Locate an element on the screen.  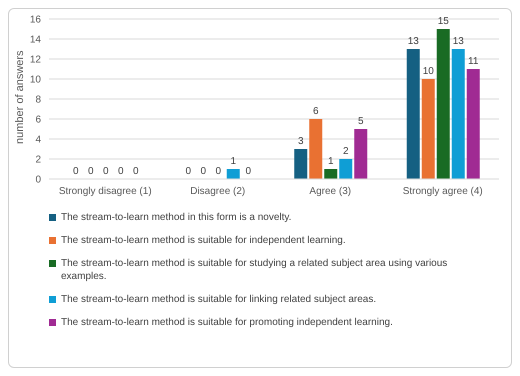
y-tick-label: 10 is located at coordinates (36, 80).